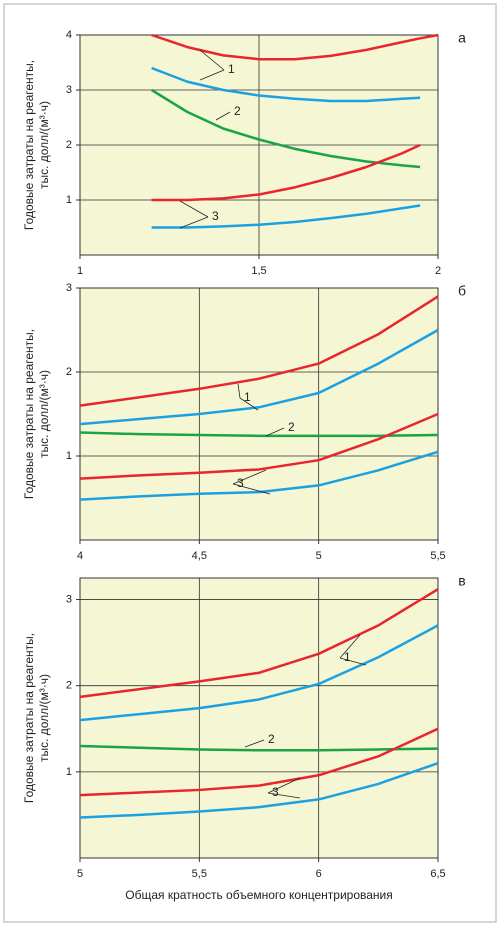  Describe the element at coordinates (319, 874) in the screenshot. I see `x-tick-label: 6` at that location.